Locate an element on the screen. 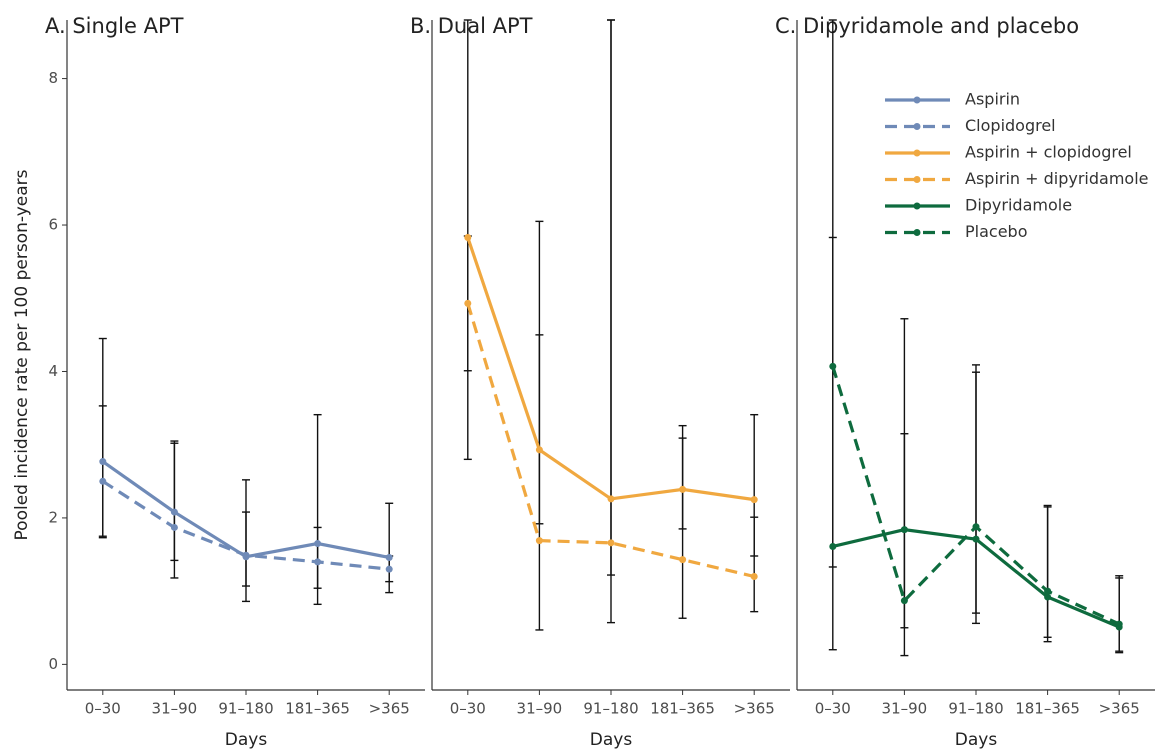 The height and width of the screenshot is (751, 1163). y-tick-label: 8 is located at coordinates (53, 78).